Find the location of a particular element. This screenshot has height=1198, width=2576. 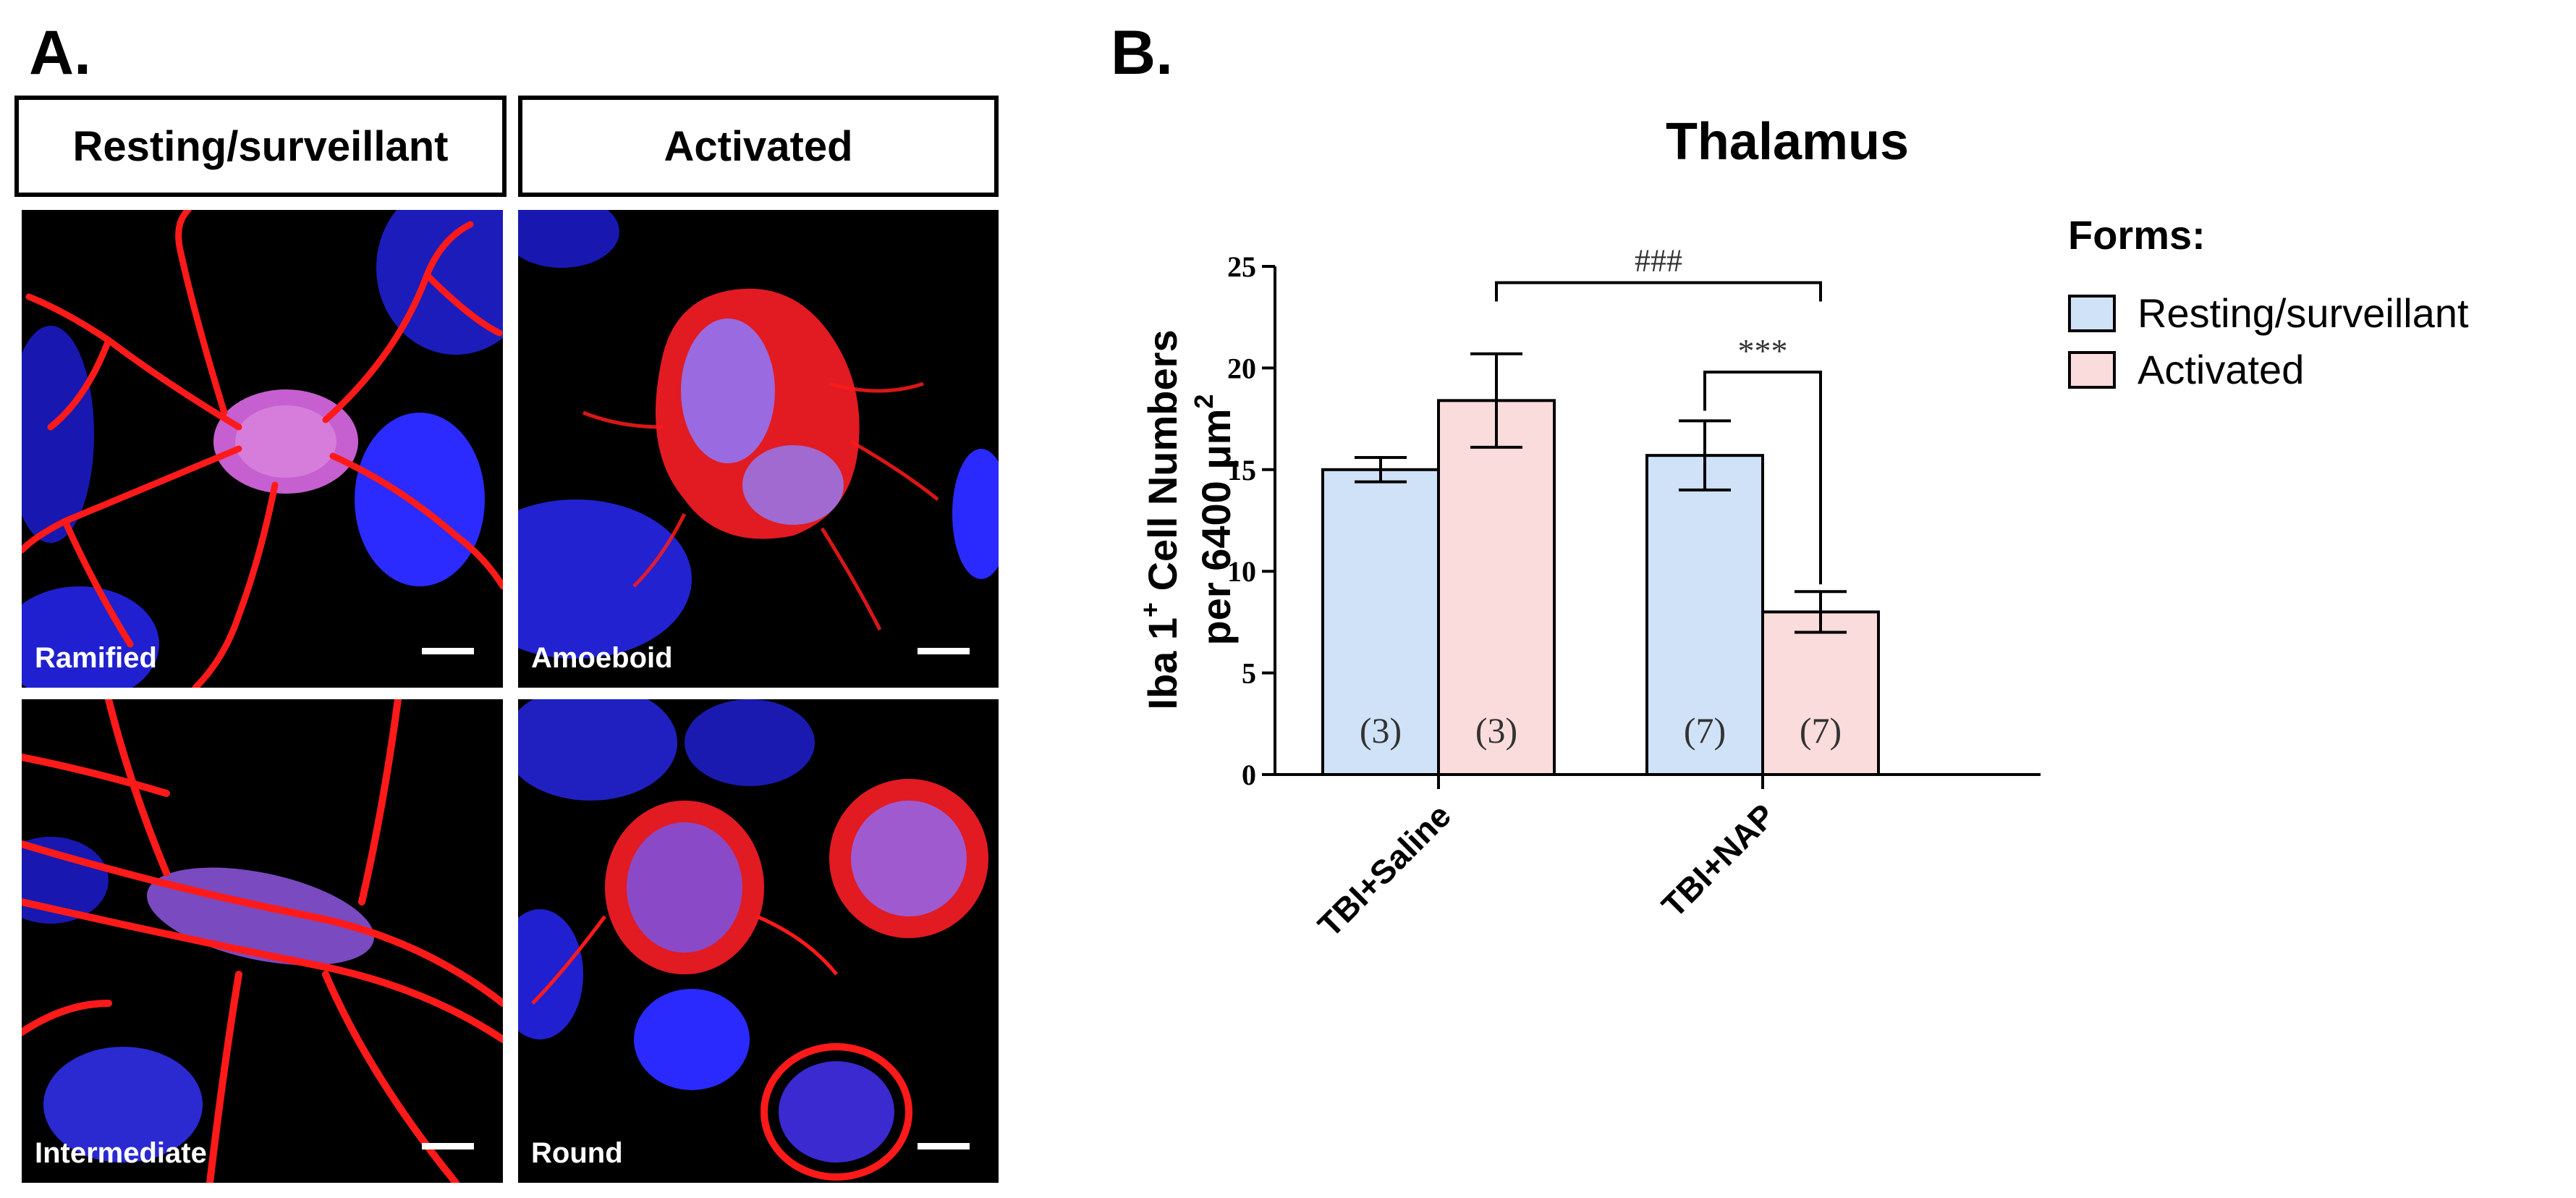

resting-header: Resting/surveillant is located at coordinates (260, 146).